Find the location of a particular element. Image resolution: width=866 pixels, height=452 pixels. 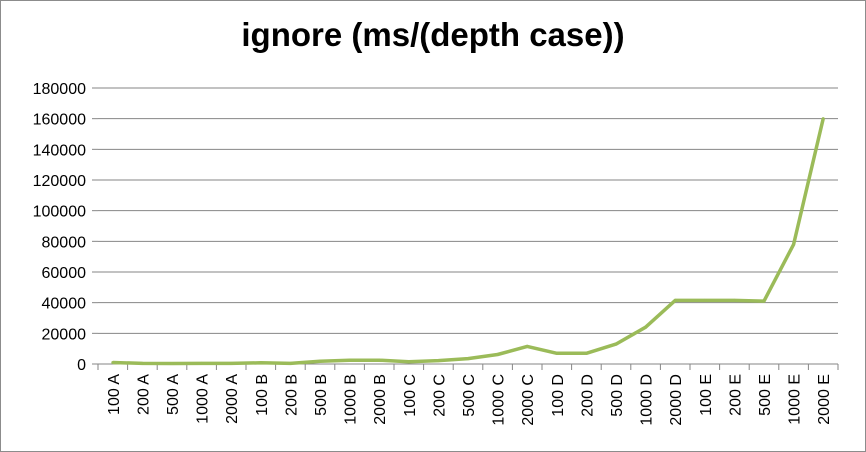

y-tick-label: 120000 is located at coordinates (59, 181).